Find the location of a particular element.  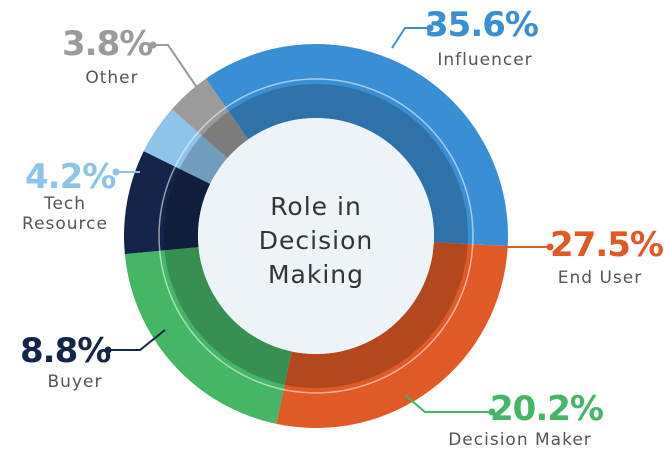

category-label: Other is located at coordinates (112, 78).